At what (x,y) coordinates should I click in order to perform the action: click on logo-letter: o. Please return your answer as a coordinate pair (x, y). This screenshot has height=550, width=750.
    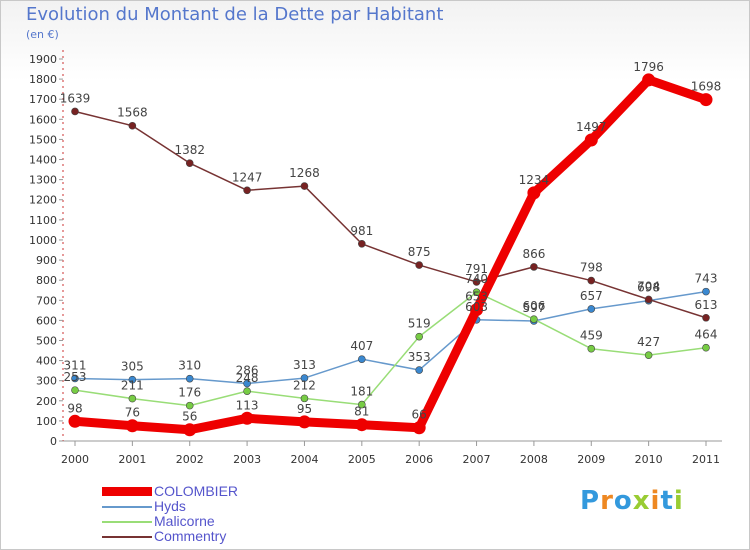
    Looking at the image, I should click on (623, 501).